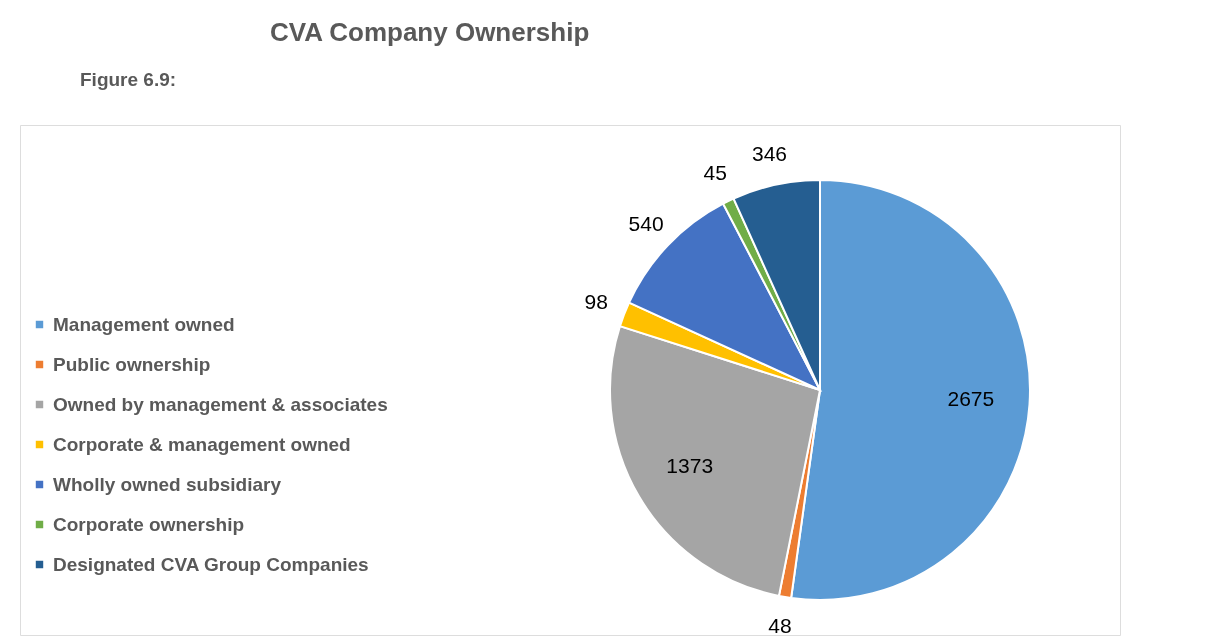 The height and width of the screenshot is (641, 1213). Describe the element at coordinates (220, 404) in the screenshot. I see `legend-label: Owned by management & associates` at that location.